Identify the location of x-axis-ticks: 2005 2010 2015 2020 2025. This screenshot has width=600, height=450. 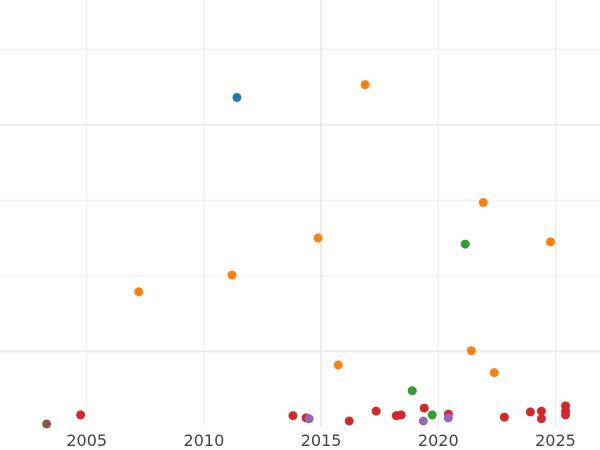
(320, 440).